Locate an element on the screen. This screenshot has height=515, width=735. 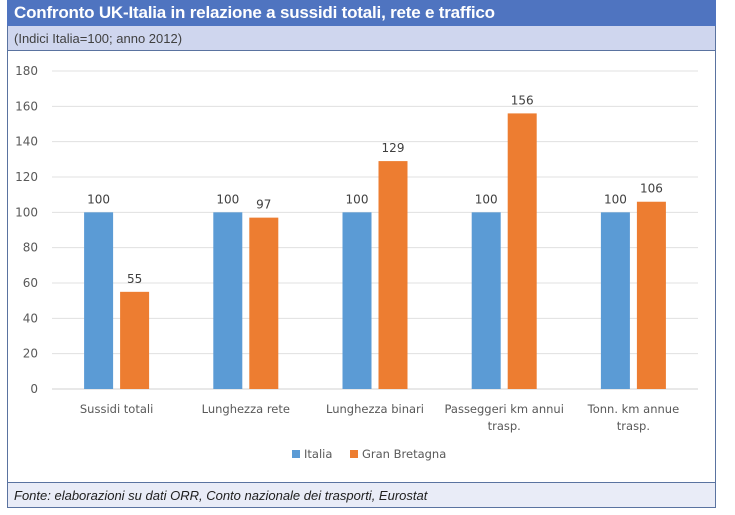
y-tick-label: 180 is located at coordinates (26, 71).